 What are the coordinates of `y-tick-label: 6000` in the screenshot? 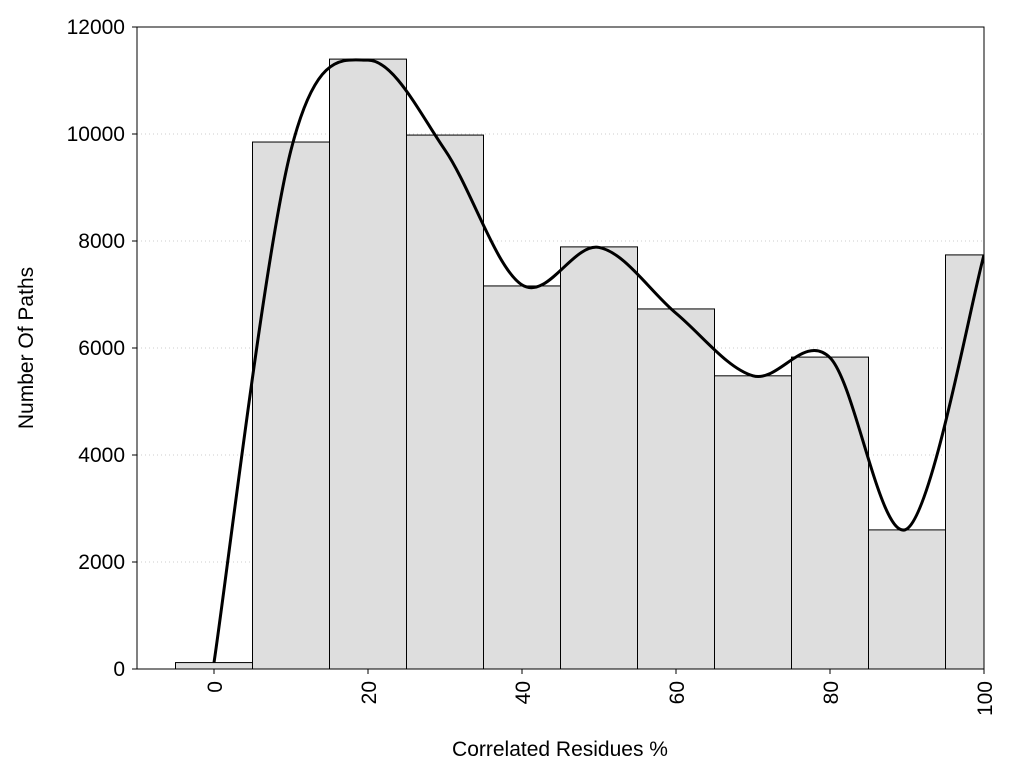 It's located at (101, 348).